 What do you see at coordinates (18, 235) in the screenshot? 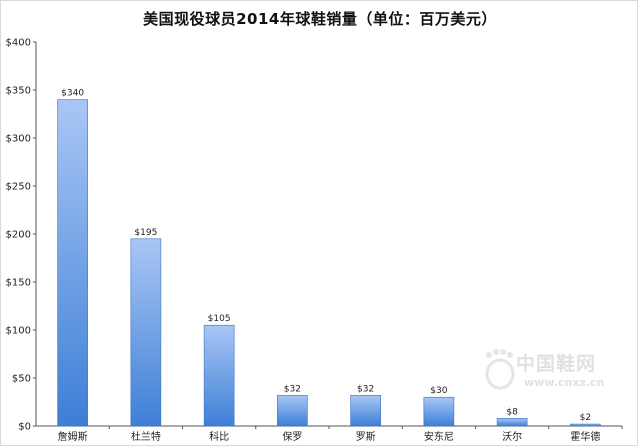
I see `y-tick-label: $200` at bounding box center [18, 235].